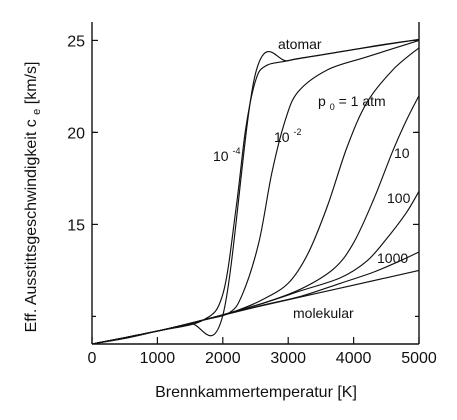 The height and width of the screenshot is (420, 457). What do you see at coordinates (354, 358) in the screenshot?
I see `x-tick-label-4000: 4000` at bounding box center [354, 358].